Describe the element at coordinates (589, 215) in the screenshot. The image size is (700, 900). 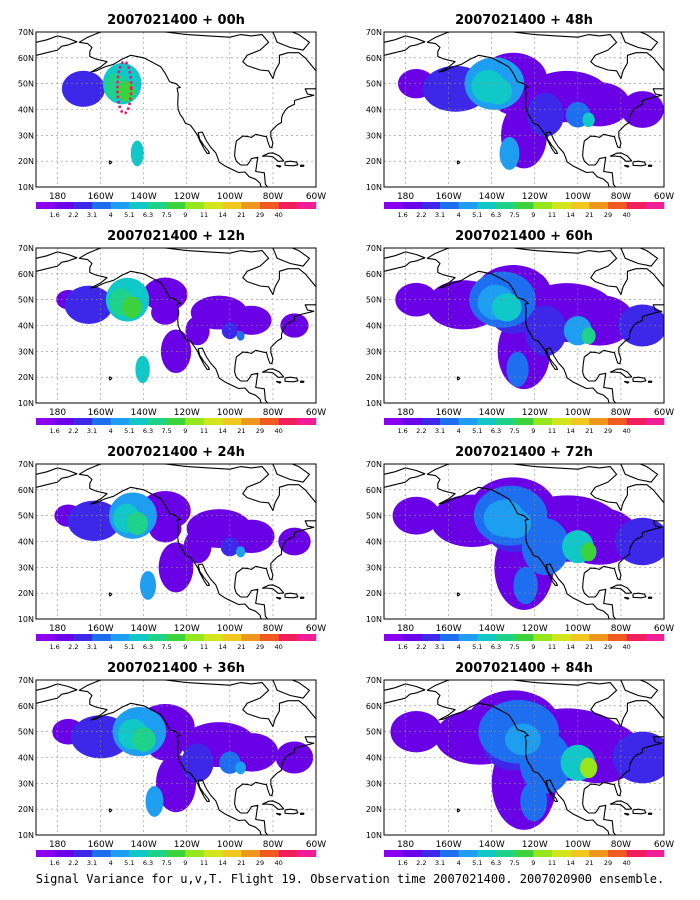
I see `colorbar-label: 21` at that location.